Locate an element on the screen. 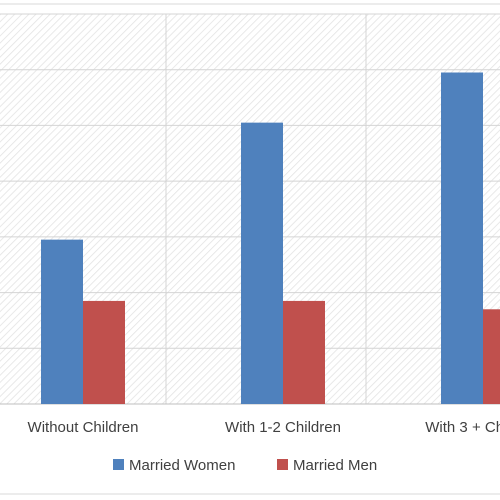  legend: Married Women Married Men is located at coordinates (245, 465).